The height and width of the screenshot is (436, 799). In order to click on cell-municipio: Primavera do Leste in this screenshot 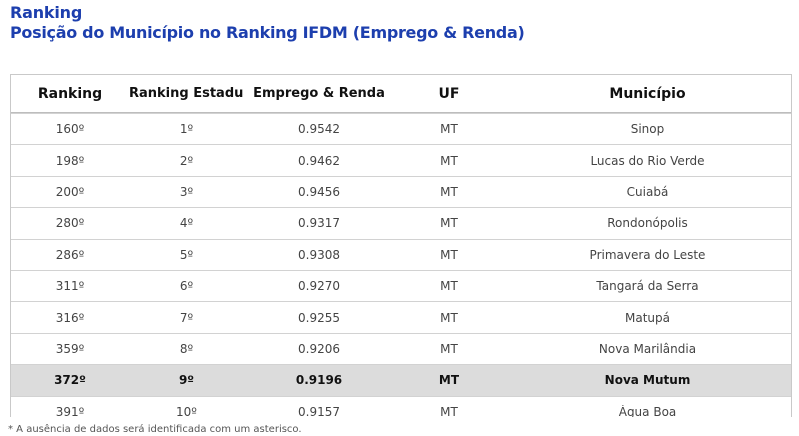, I will do `click(647, 254)`.